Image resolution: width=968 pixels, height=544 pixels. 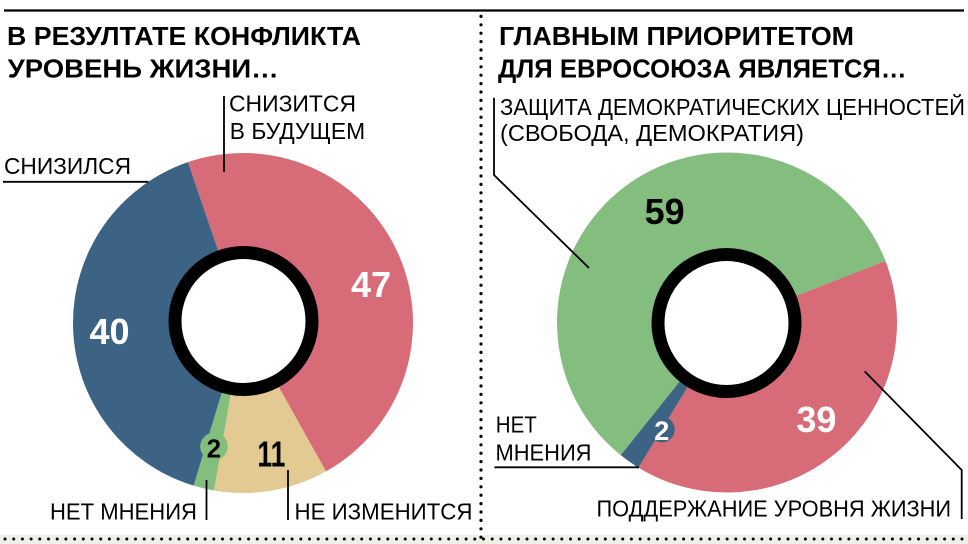 What do you see at coordinates (184, 36) in the screenshot?
I see `svg-text: В РЕЗУЛТАТЕ КОНФЛИКТА` at bounding box center [184, 36].